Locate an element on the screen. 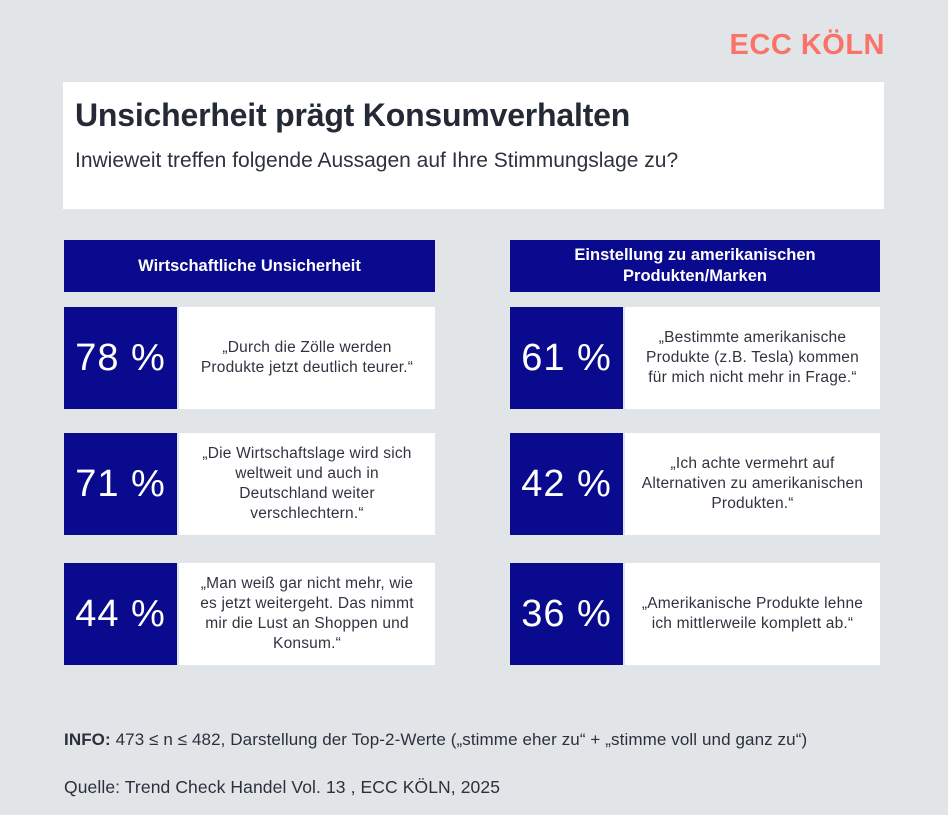  percent-value: 42 % is located at coordinates (566, 484).